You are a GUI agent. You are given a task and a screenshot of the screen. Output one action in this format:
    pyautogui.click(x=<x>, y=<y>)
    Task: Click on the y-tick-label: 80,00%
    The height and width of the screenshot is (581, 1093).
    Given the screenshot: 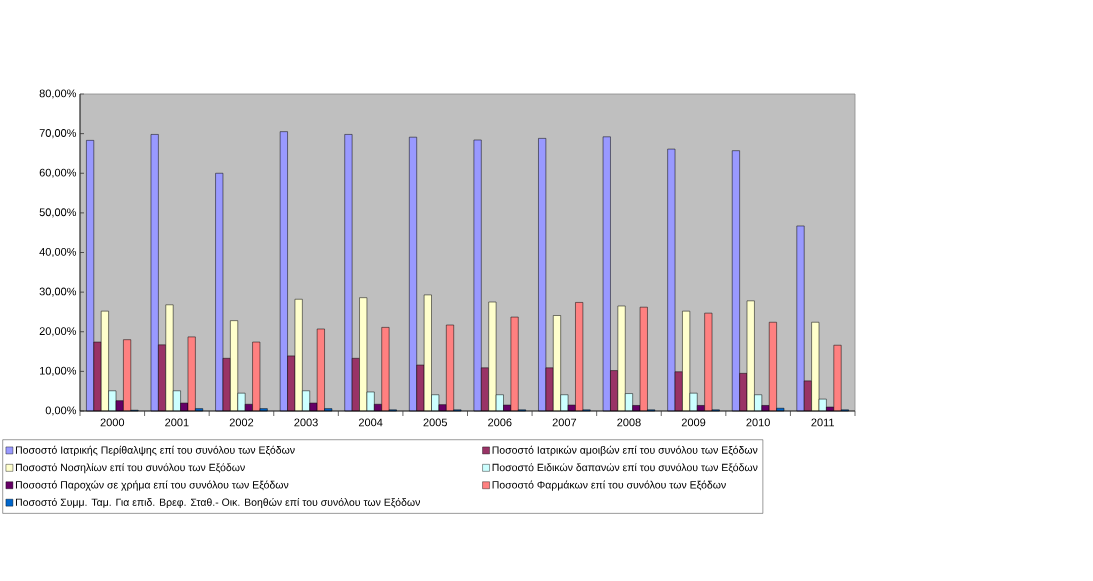 What is the action you would take?
    pyautogui.click(x=58, y=94)
    